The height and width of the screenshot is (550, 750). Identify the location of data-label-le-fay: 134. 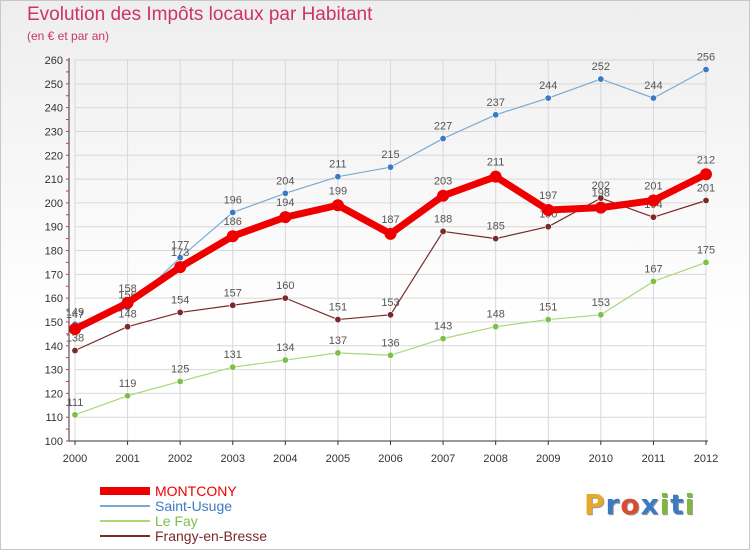
(285, 348).